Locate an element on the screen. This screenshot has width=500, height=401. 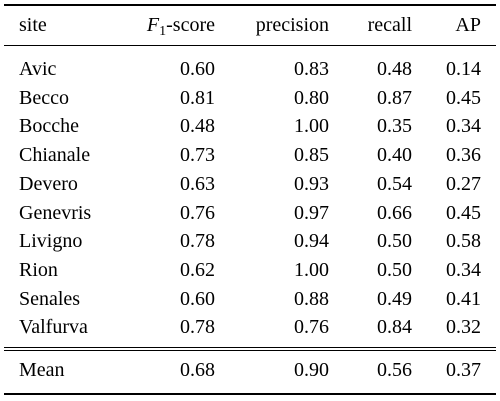
cell-ap: 0.41 is located at coordinates (463, 298).